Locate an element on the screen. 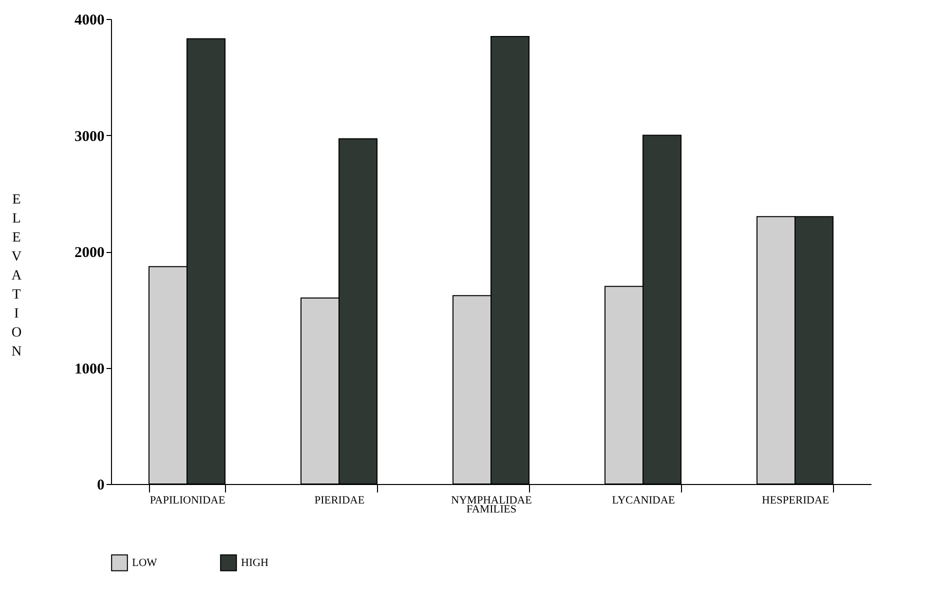 The image size is (935, 596). x-tick-label: PAPILIONIDAE is located at coordinates (188, 500).